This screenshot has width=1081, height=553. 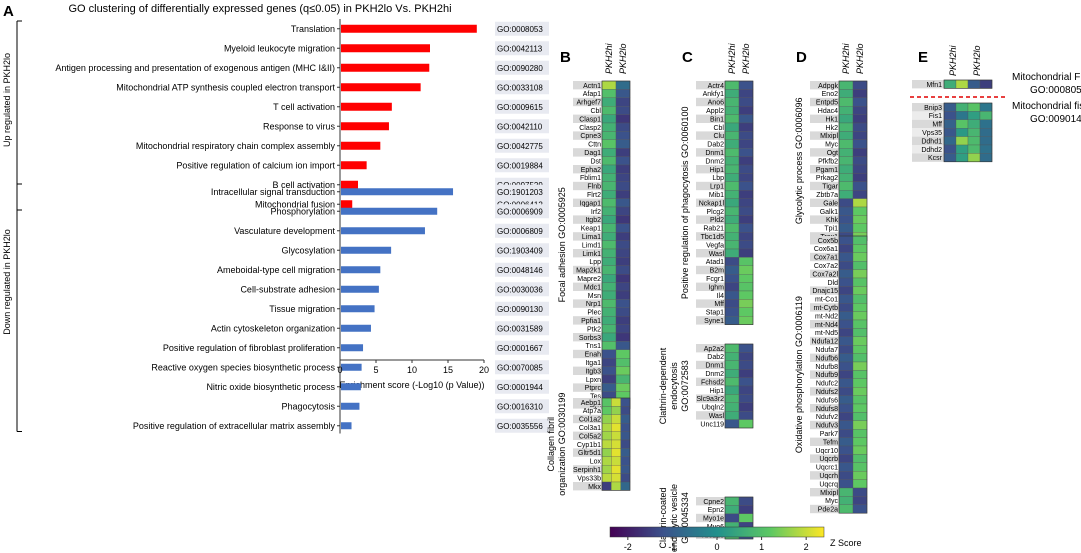 What do you see at coordinates (830, 203) in the screenshot?
I see `gene-label: Gale` at bounding box center [830, 203].